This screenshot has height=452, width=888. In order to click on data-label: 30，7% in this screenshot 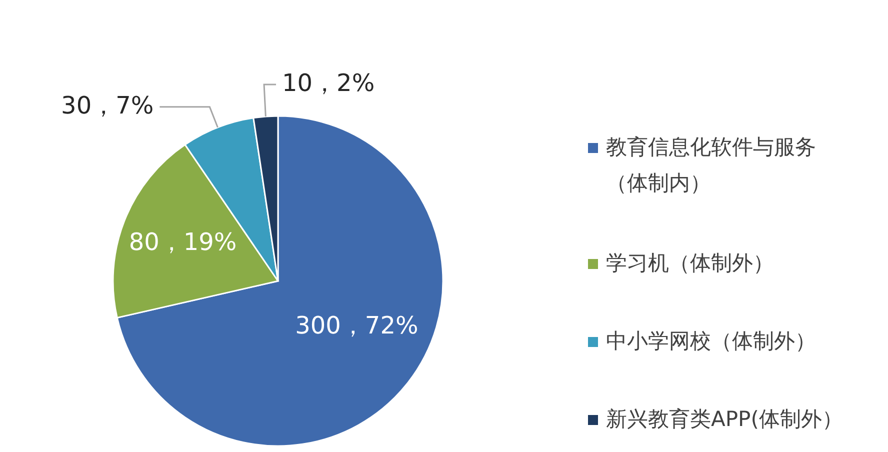, I will do `click(107, 105)`.